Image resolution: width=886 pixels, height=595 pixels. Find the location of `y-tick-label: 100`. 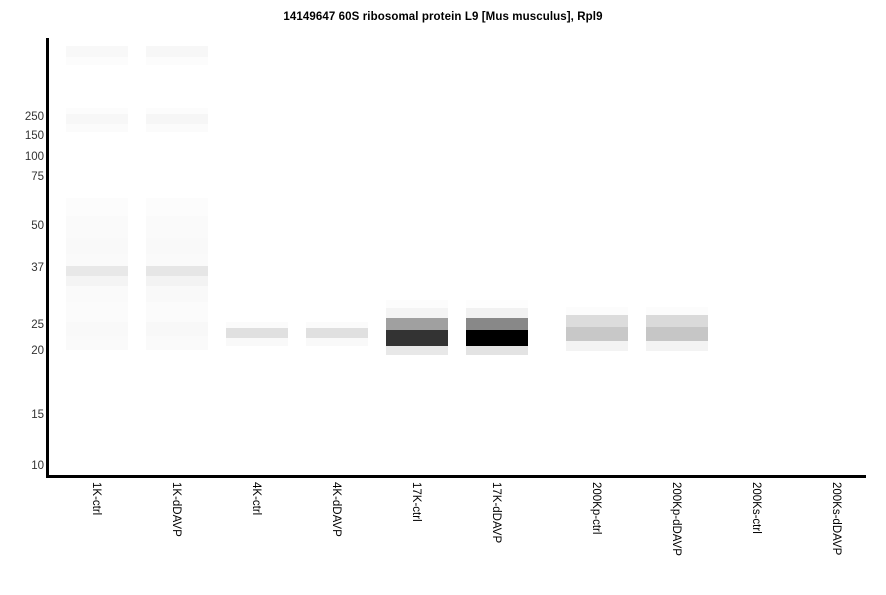

y-tick-label: 100 is located at coordinates (34, 157).